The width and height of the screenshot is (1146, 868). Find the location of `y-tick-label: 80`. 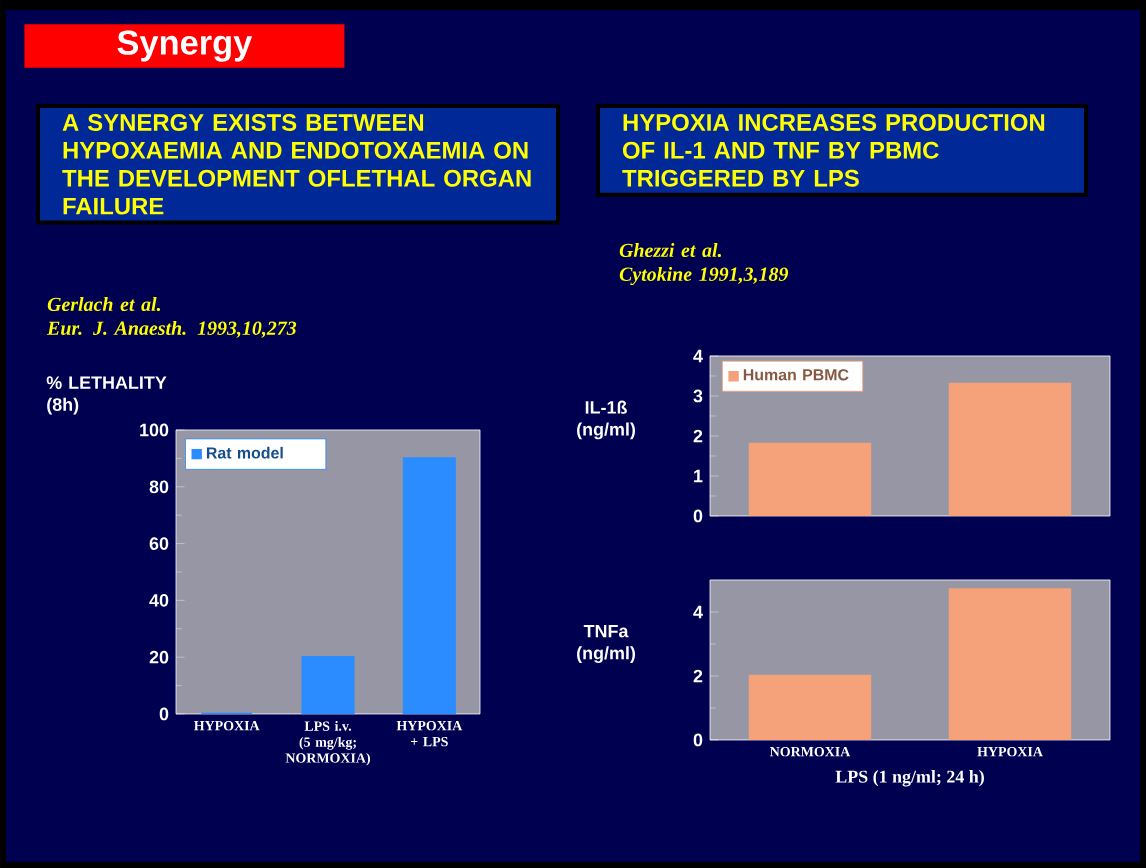

y-tick-label: 80 is located at coordinates (159, 487).